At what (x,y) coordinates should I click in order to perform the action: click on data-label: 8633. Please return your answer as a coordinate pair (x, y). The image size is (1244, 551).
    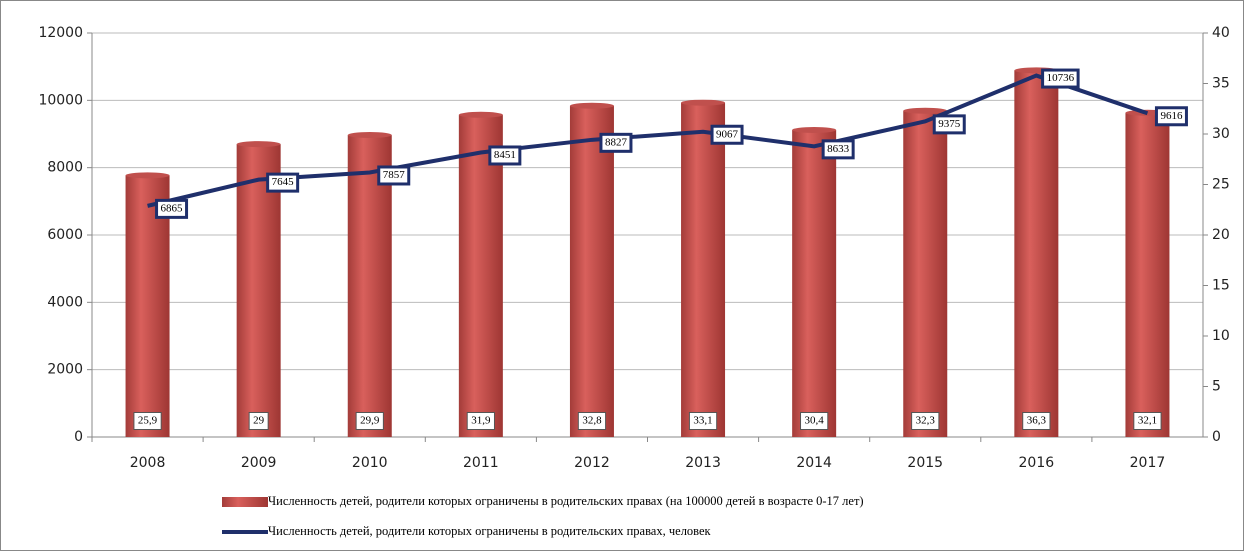
    Looking at the image, I should click on (838, 149).